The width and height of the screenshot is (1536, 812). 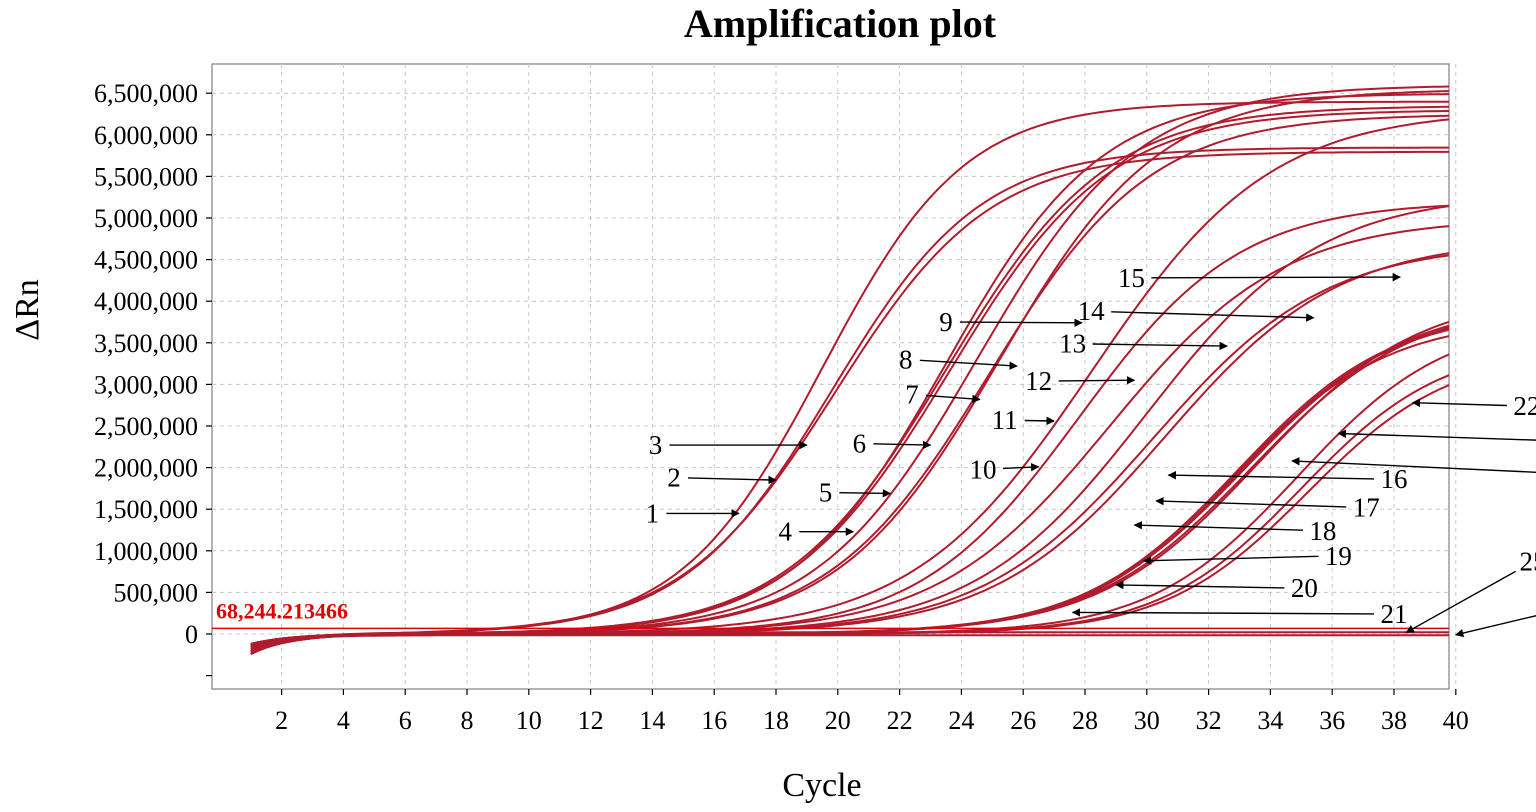 What do you see at coordinates (591, 720) in the screenshot?
I see `x-tick-label: 12` at bounding box center [591, 720].